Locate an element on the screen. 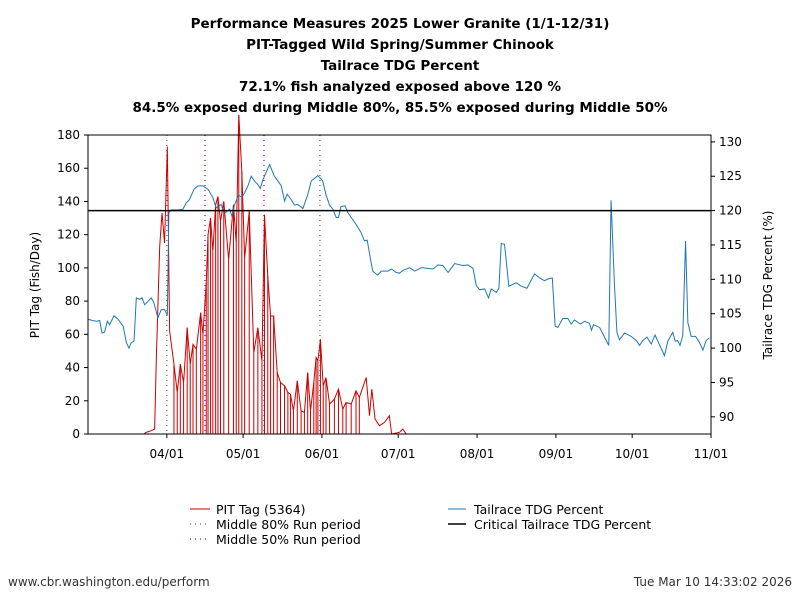 This screenshot has height=600, width=800. x-tick-label: 04/01 is located at coordinates (167, 454).